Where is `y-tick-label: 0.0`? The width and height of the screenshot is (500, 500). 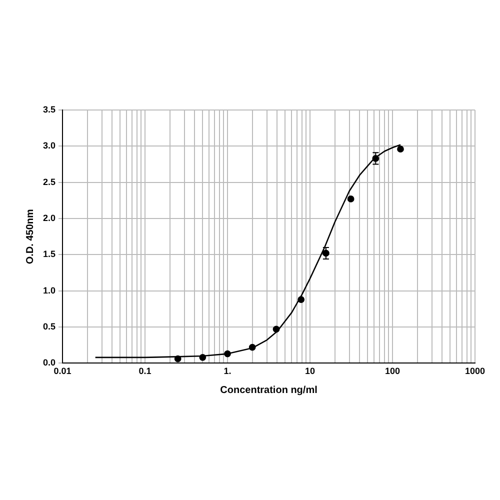 y-tick-label: 0.0 is located at coordinates (49, 363).